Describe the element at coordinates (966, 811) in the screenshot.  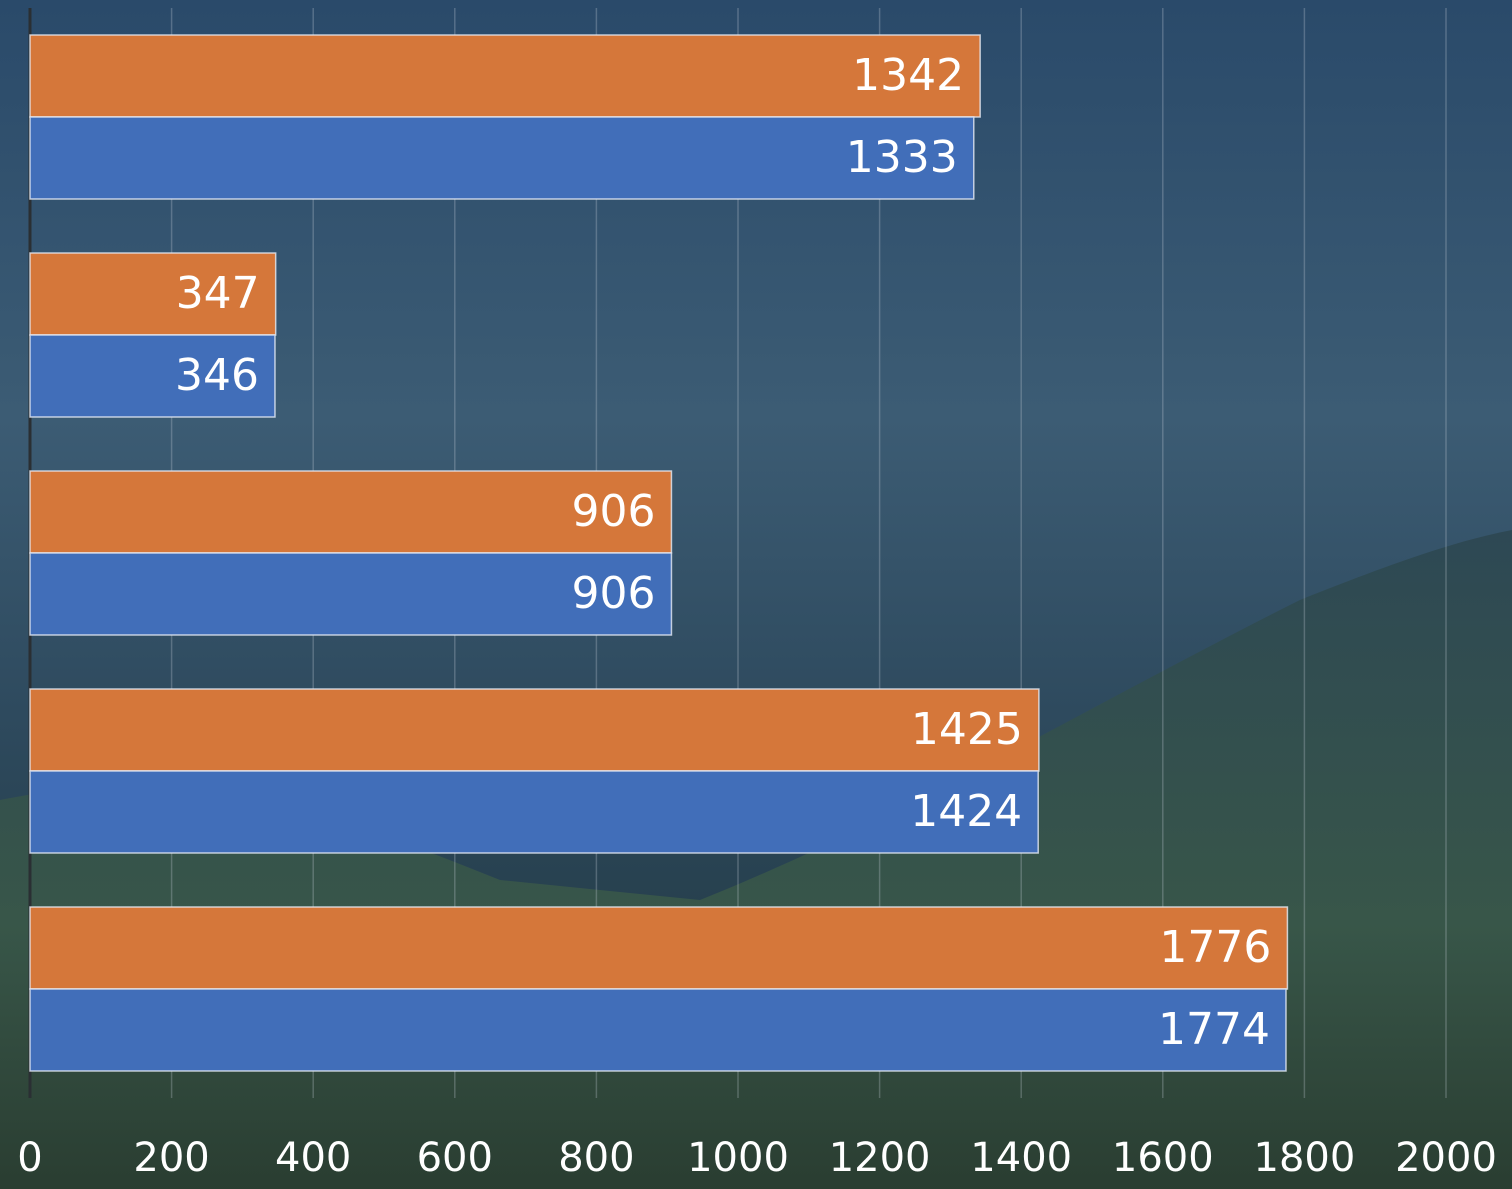
I see `data-label: 1424` at that location.